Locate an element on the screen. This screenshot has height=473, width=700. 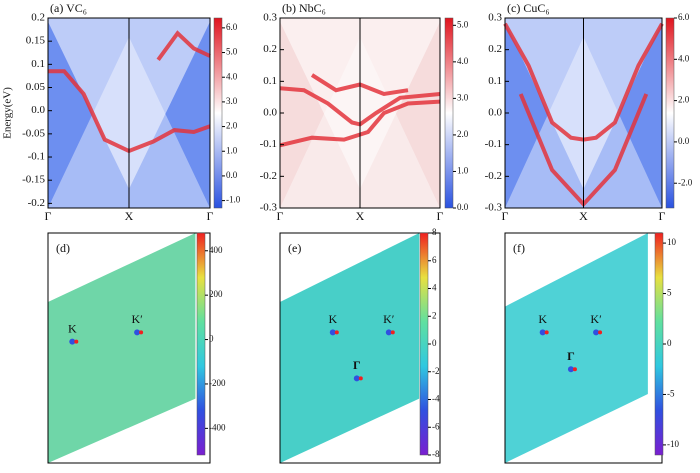
colorbar-tick-label: -2 is located at coordinates (436, 371).